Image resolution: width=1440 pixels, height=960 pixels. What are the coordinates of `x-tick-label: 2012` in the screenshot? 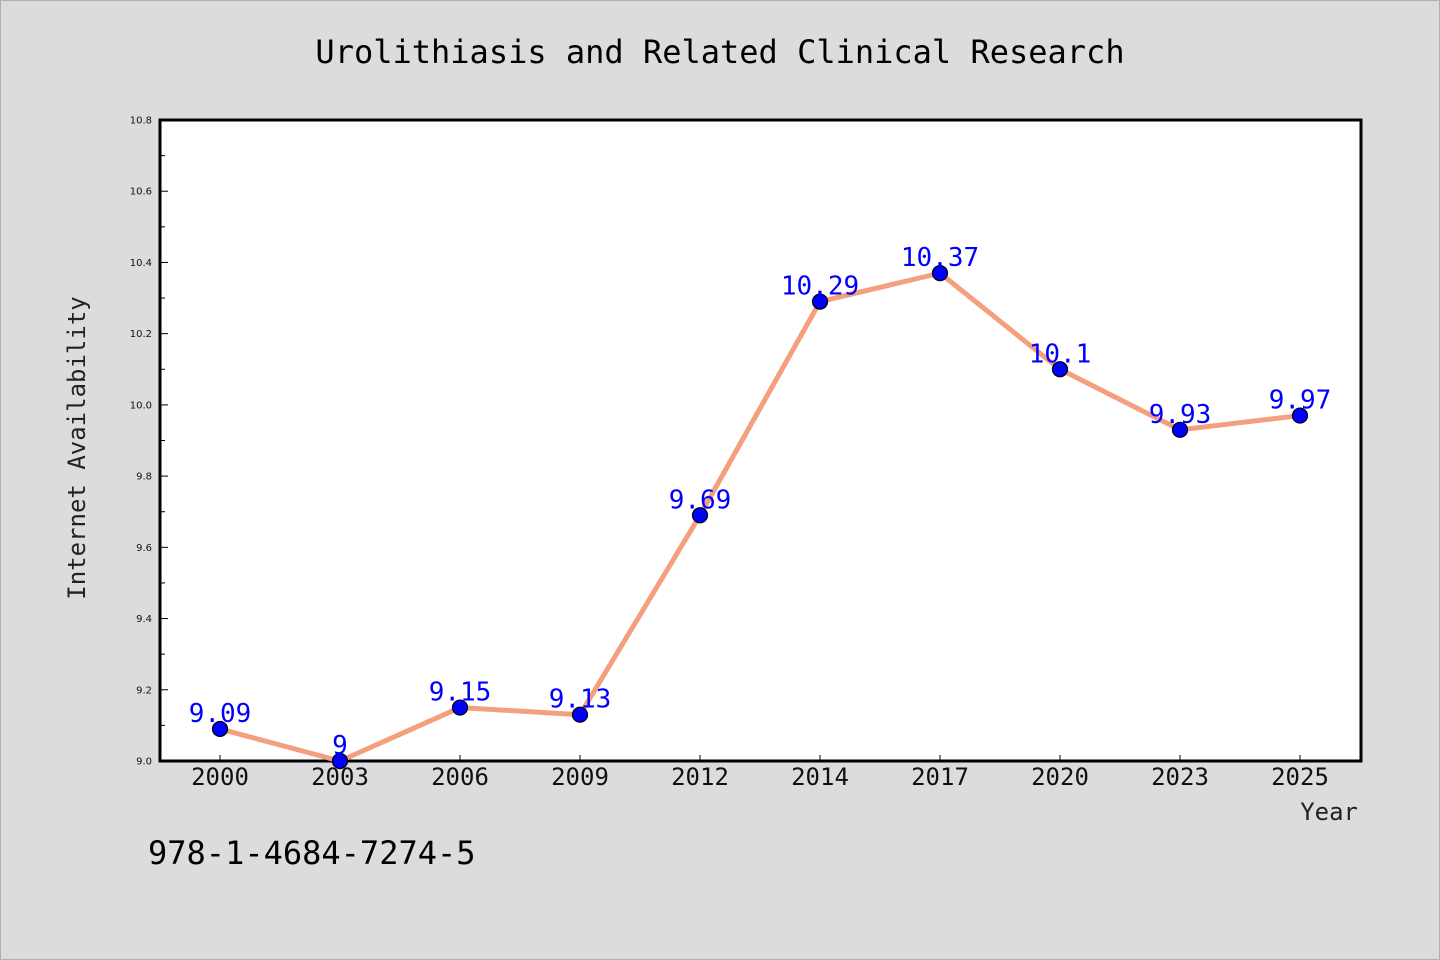 It's located at (700, 777).